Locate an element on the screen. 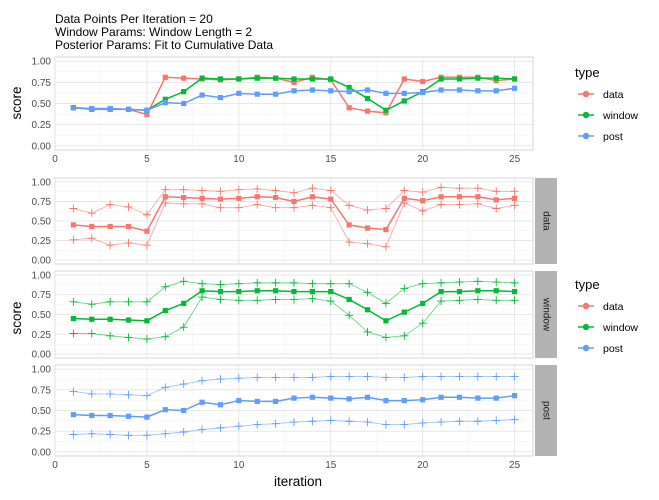 This screenshot has width=659, height=500. top-data-point is located at coordinates (294, 82).